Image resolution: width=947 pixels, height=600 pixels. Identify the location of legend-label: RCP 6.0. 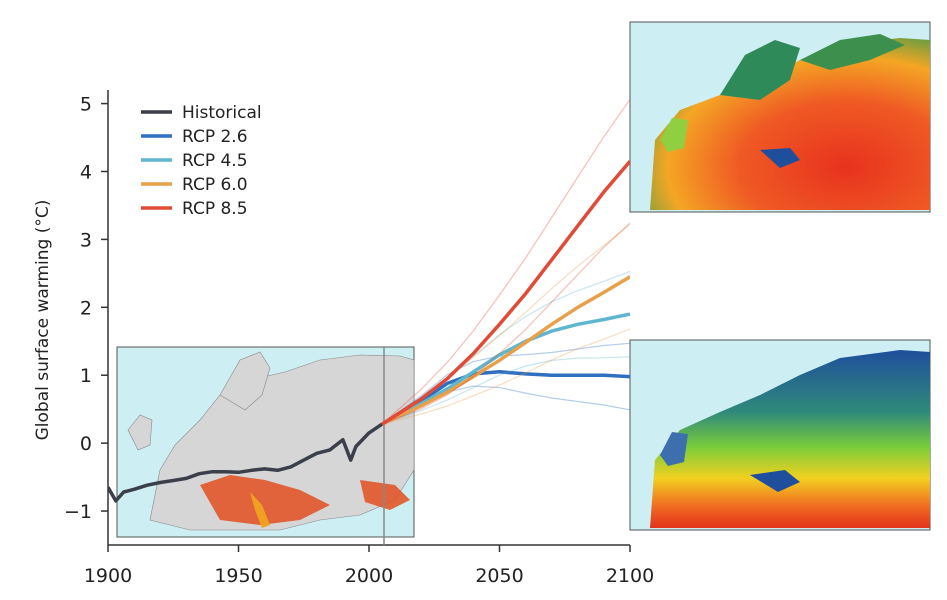
(215, 185).